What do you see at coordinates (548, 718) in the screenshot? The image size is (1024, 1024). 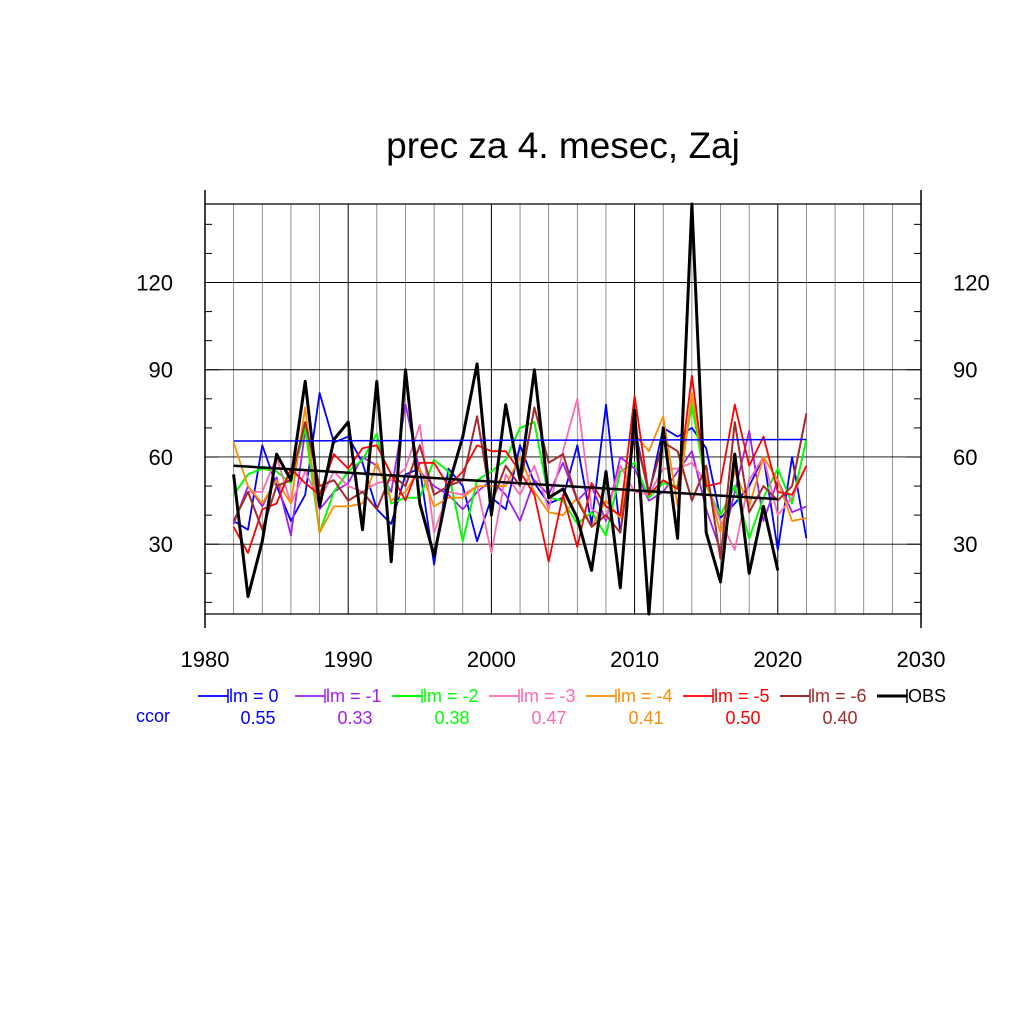 I see `legend-ccor-3: 0.47` at bounding box center [548, 718].